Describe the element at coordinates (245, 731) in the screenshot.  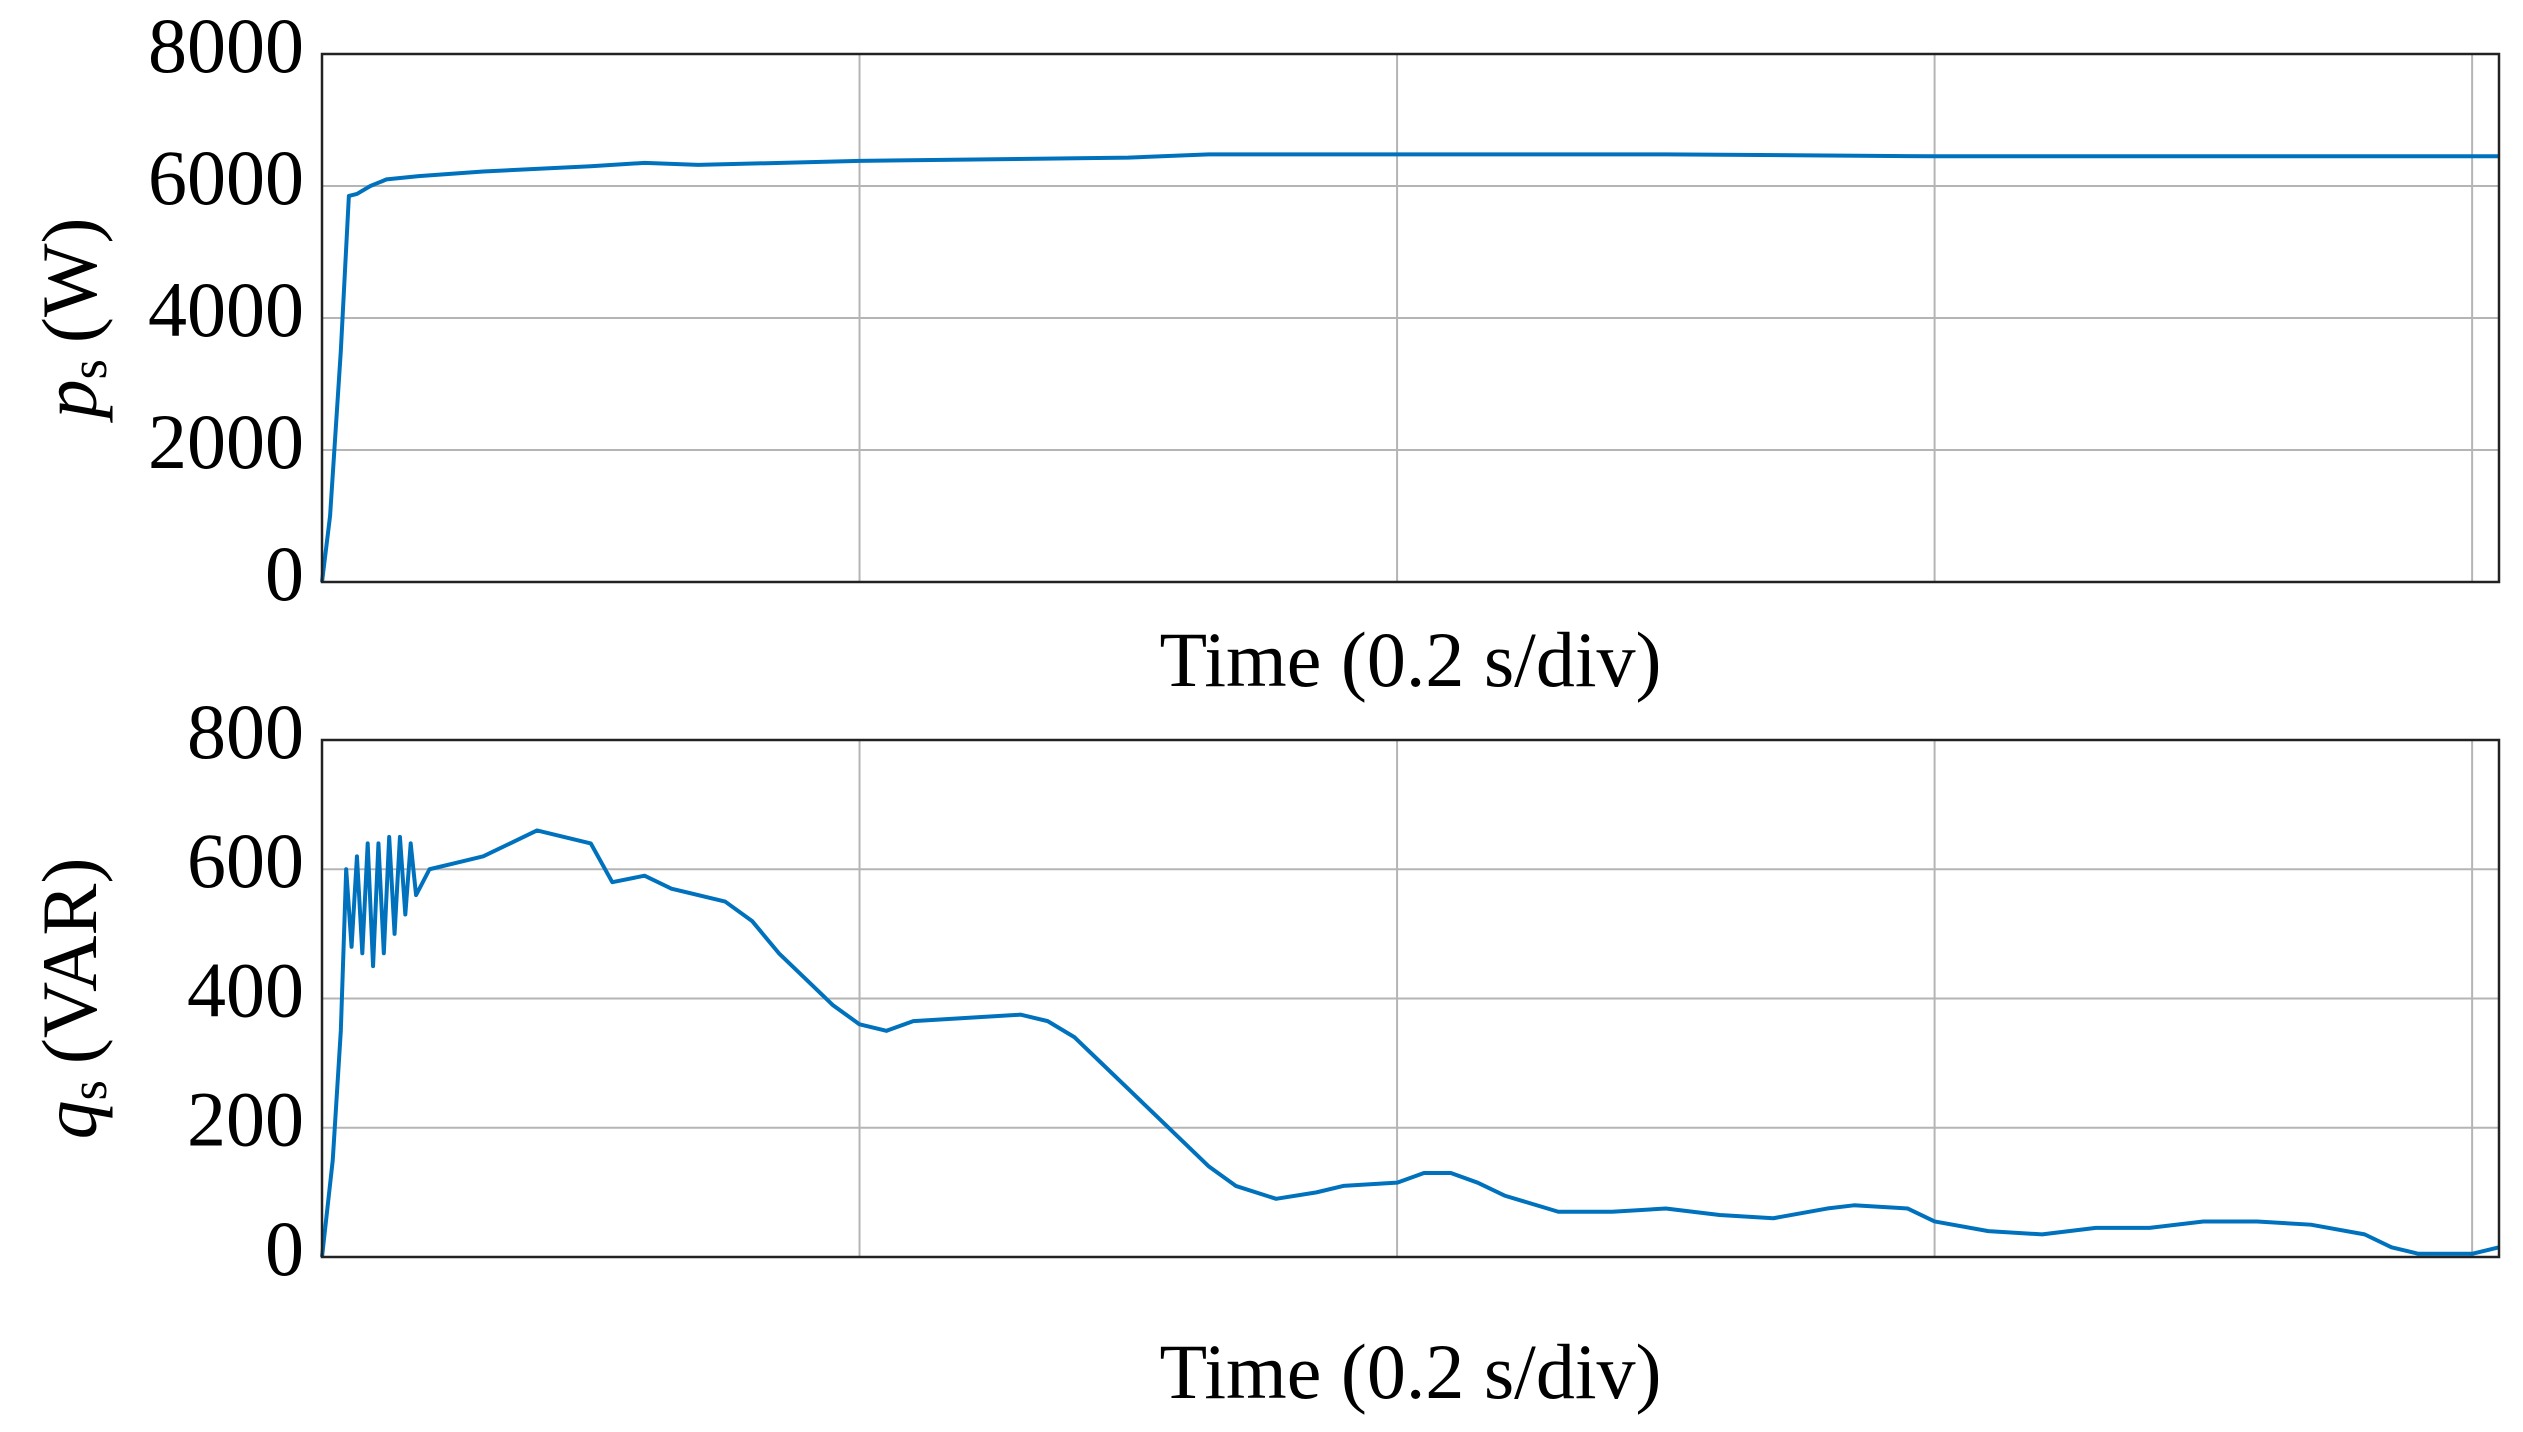
I see `y-tick-label: 800` at that location.